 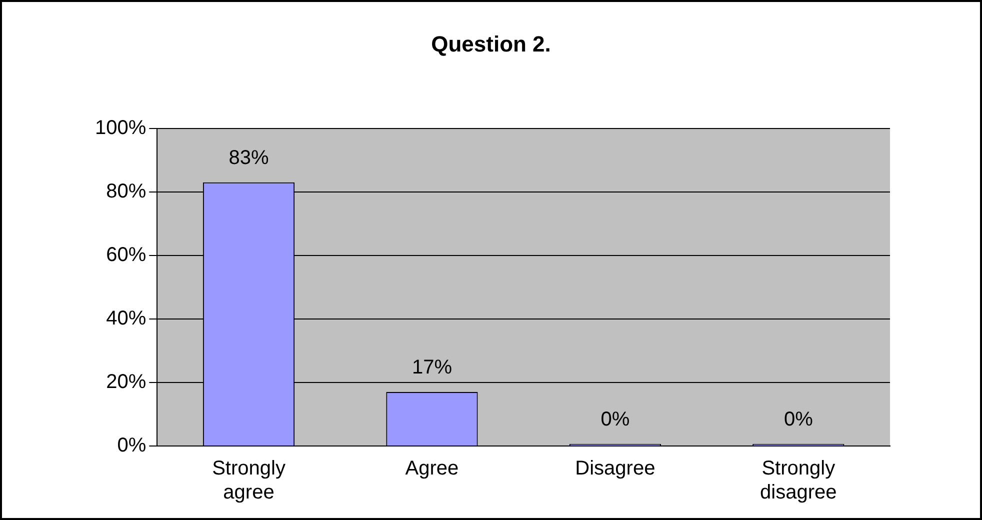 I want to click on x-tick-label: Disagree, so click(x=615, y=469).